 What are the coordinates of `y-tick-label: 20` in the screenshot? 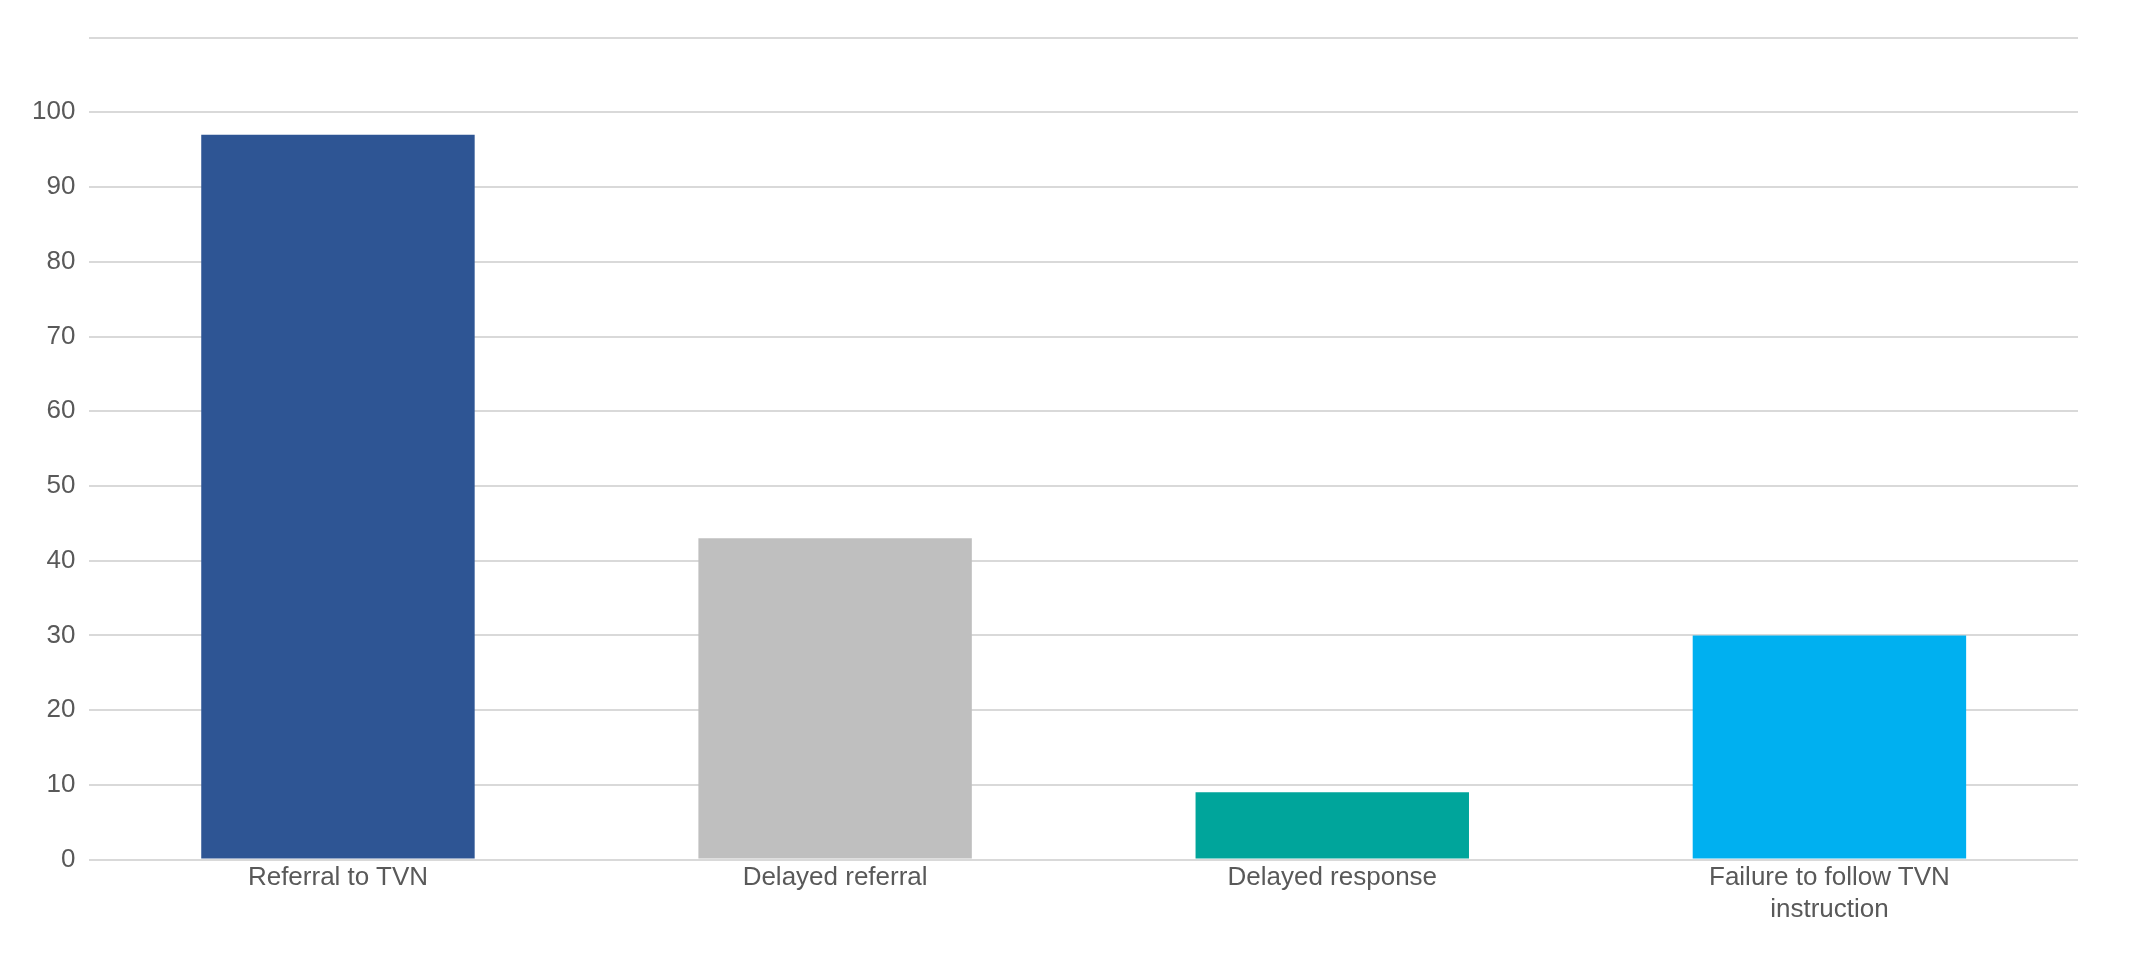 It's located at (61, 708).